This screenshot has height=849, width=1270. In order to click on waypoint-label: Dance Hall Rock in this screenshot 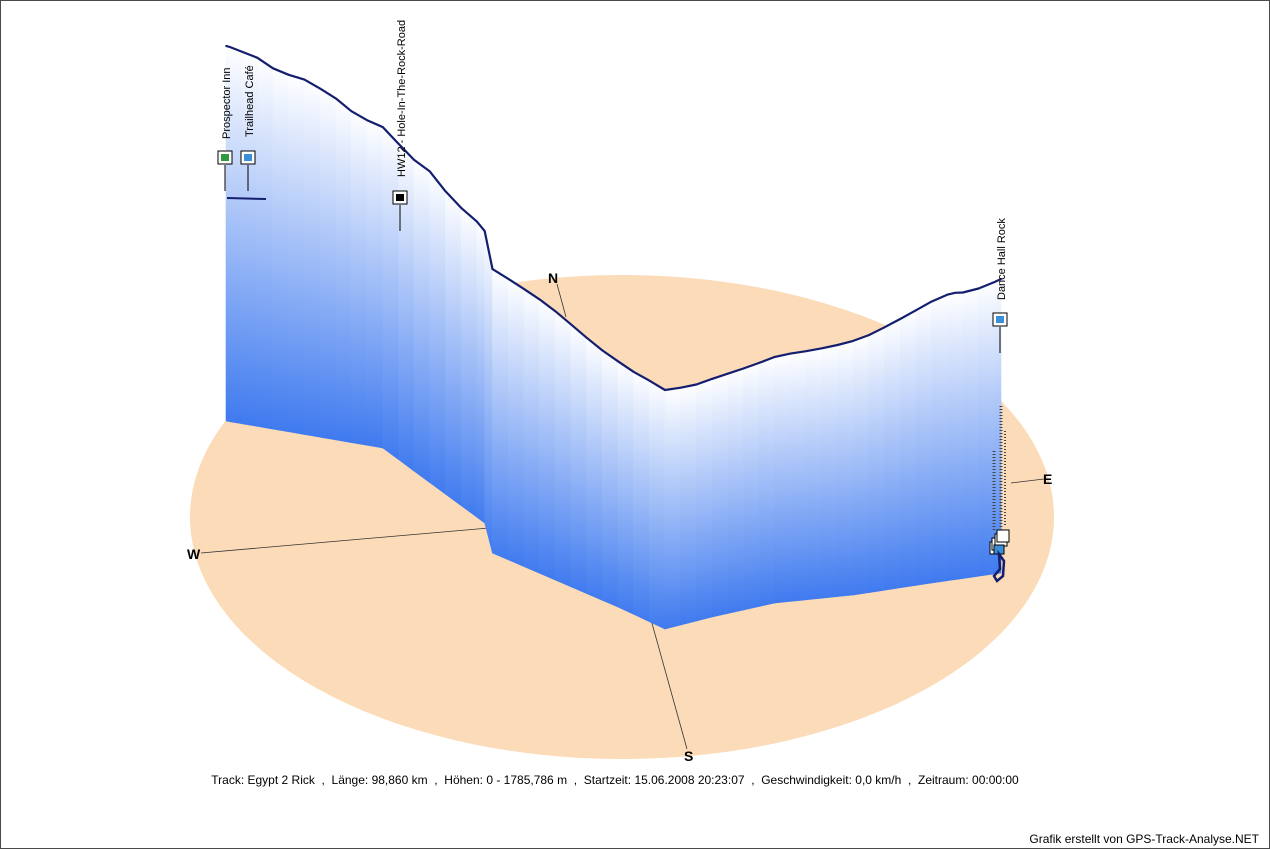, I will do `click(1002, 259)`.